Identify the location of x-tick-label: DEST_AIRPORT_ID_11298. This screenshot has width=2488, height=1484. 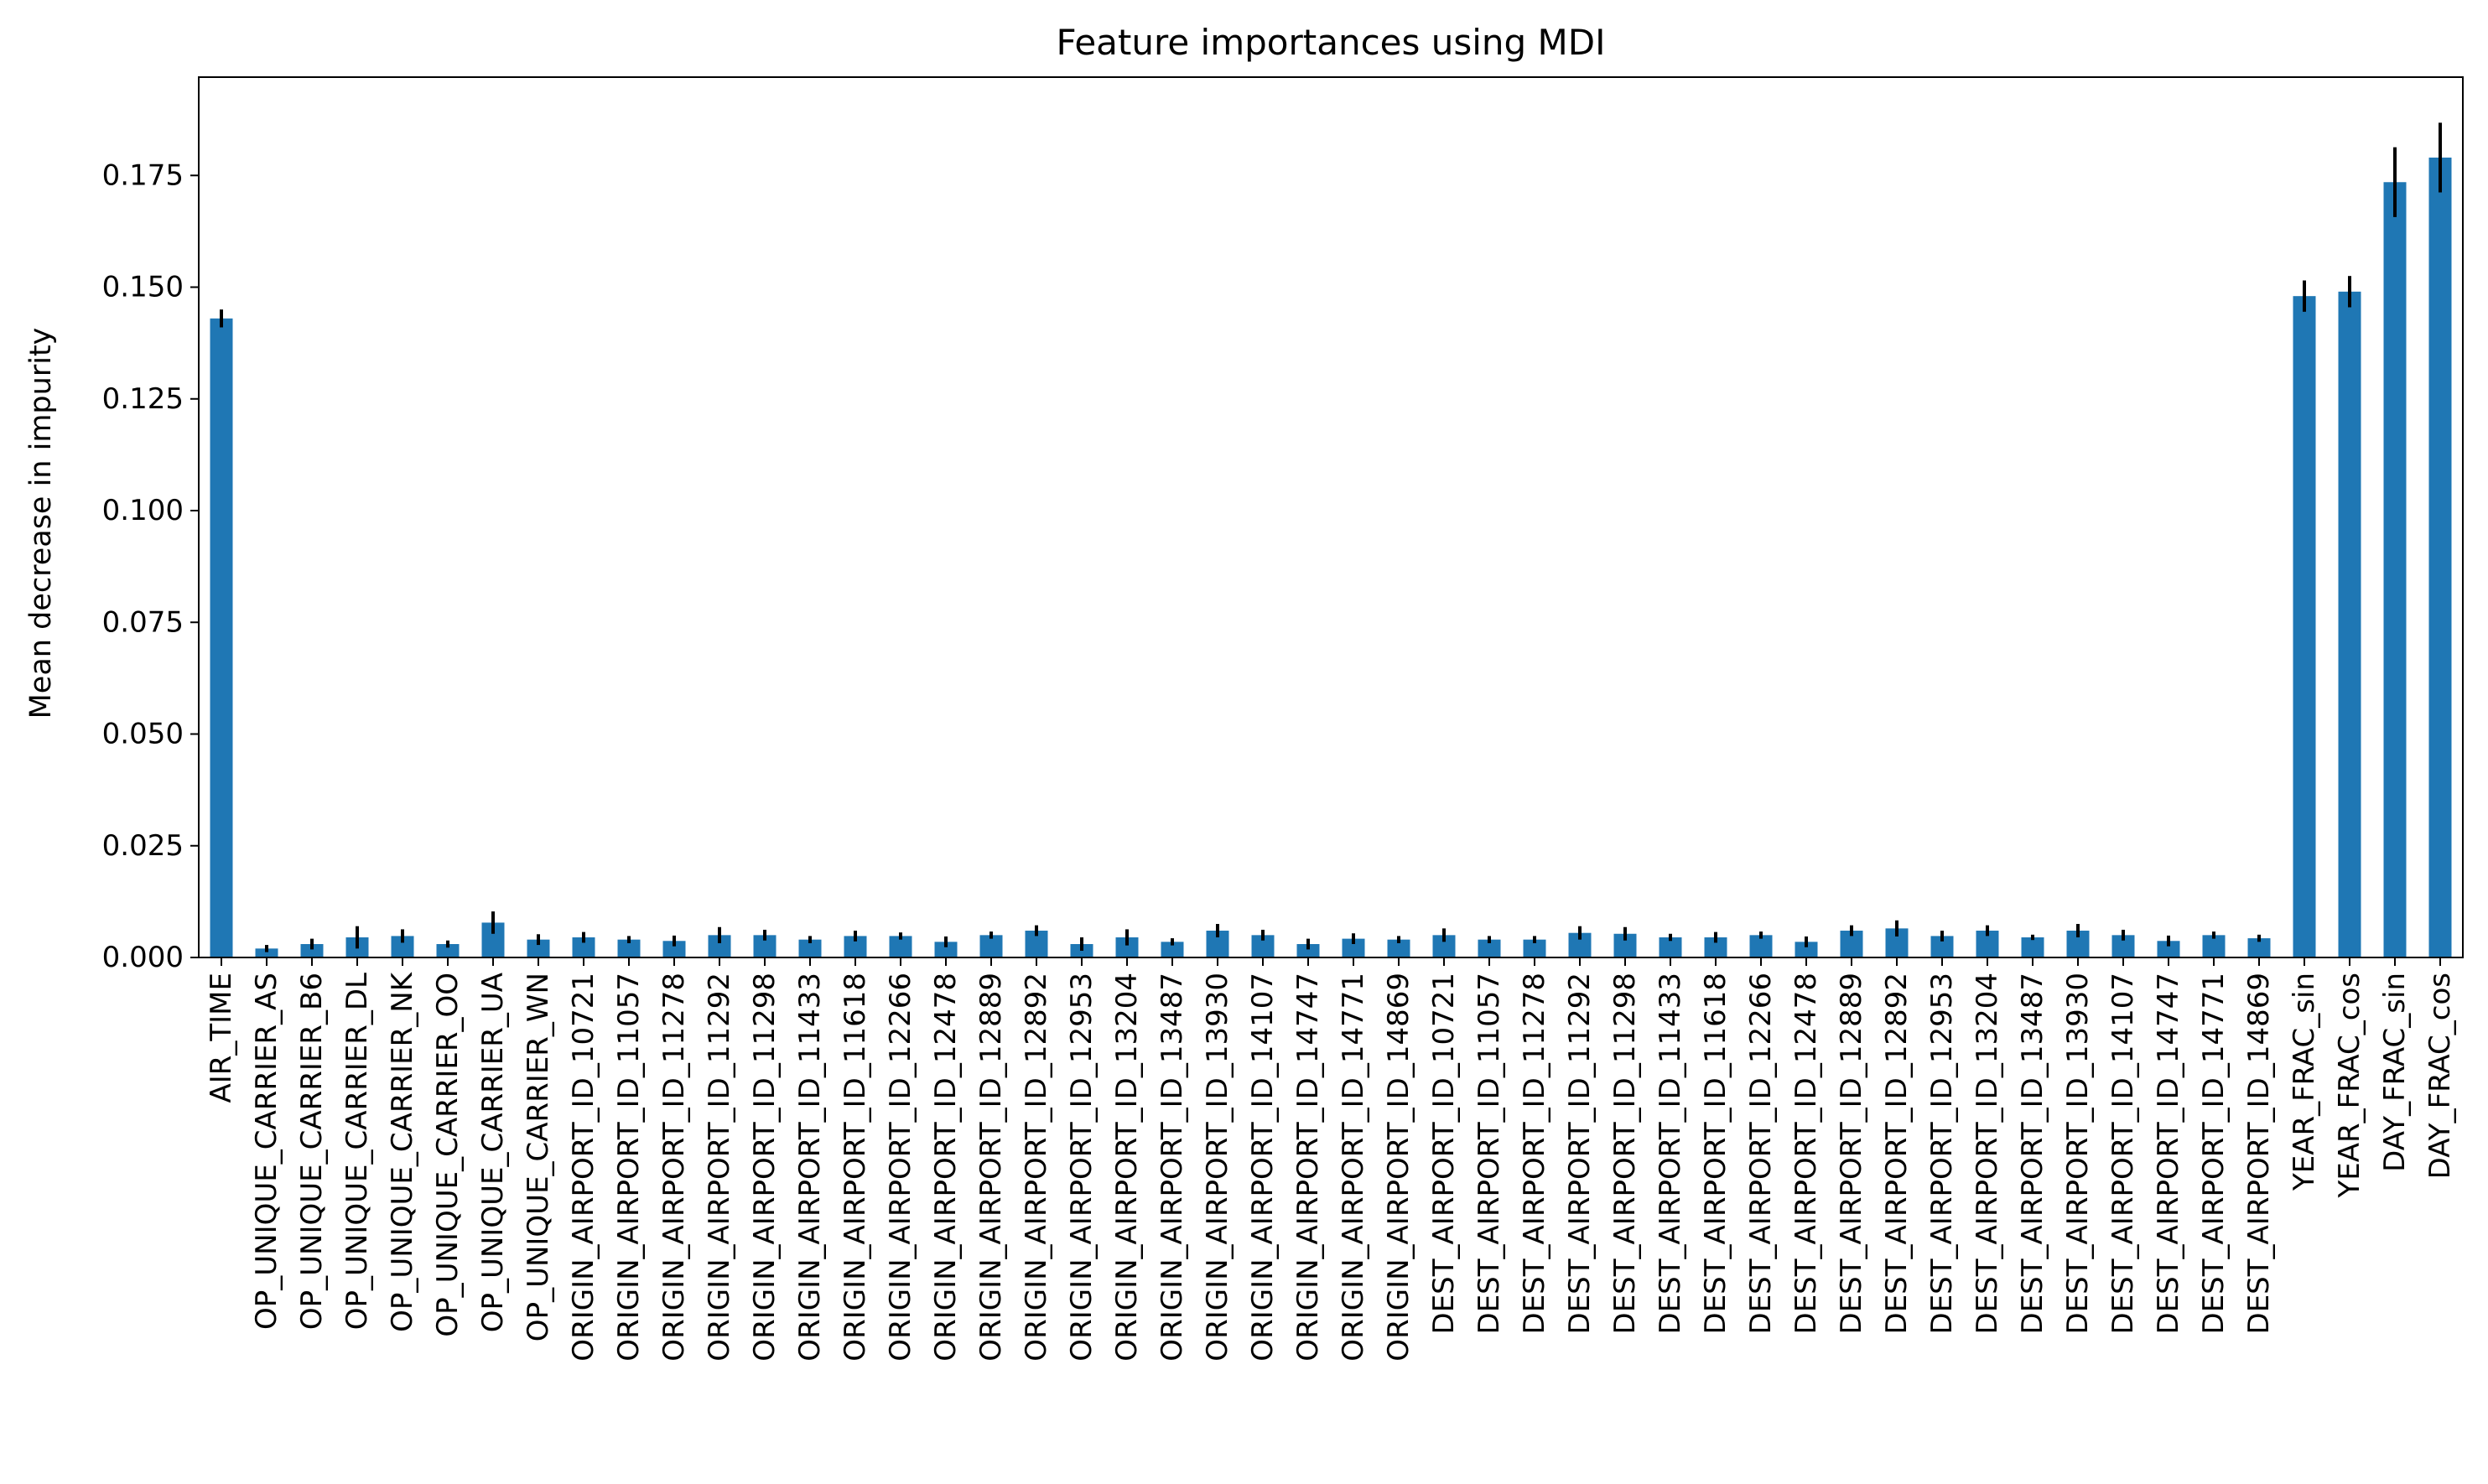
(1625, 1153).